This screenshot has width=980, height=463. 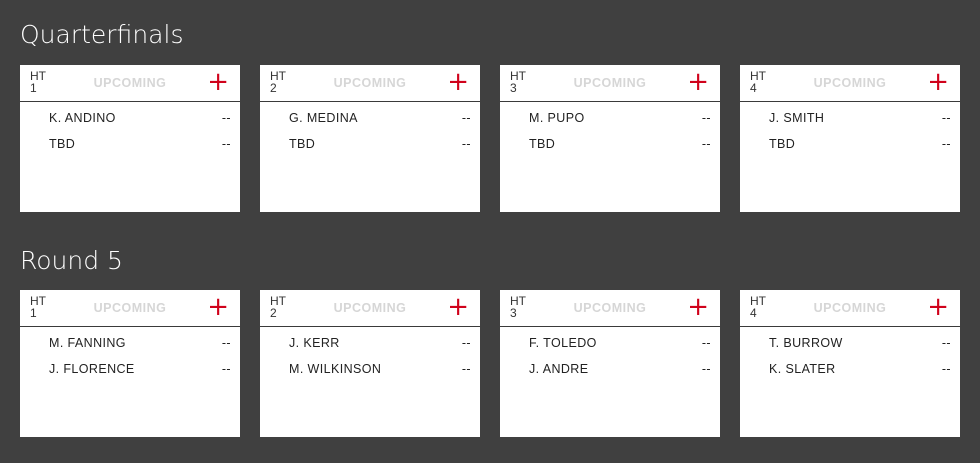 I want to click on athlete-row: J. KERR --, so click(x=370, y=343).